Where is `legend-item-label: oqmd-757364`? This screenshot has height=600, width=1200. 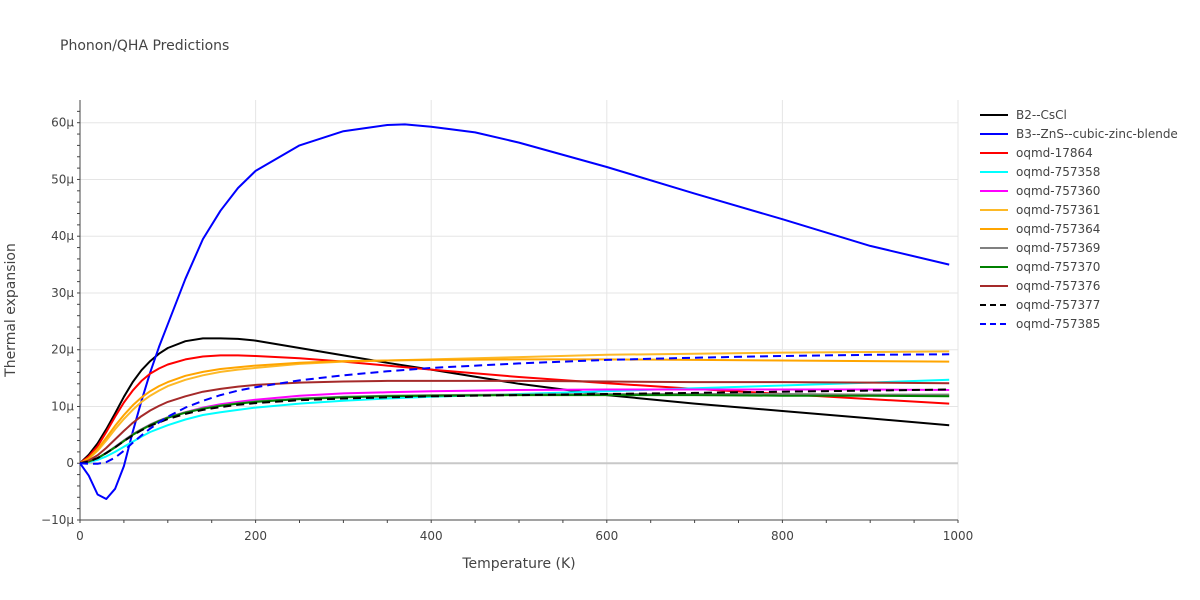
legend-item-label: oqmd-757364 is located at coordinates (1058, 229).